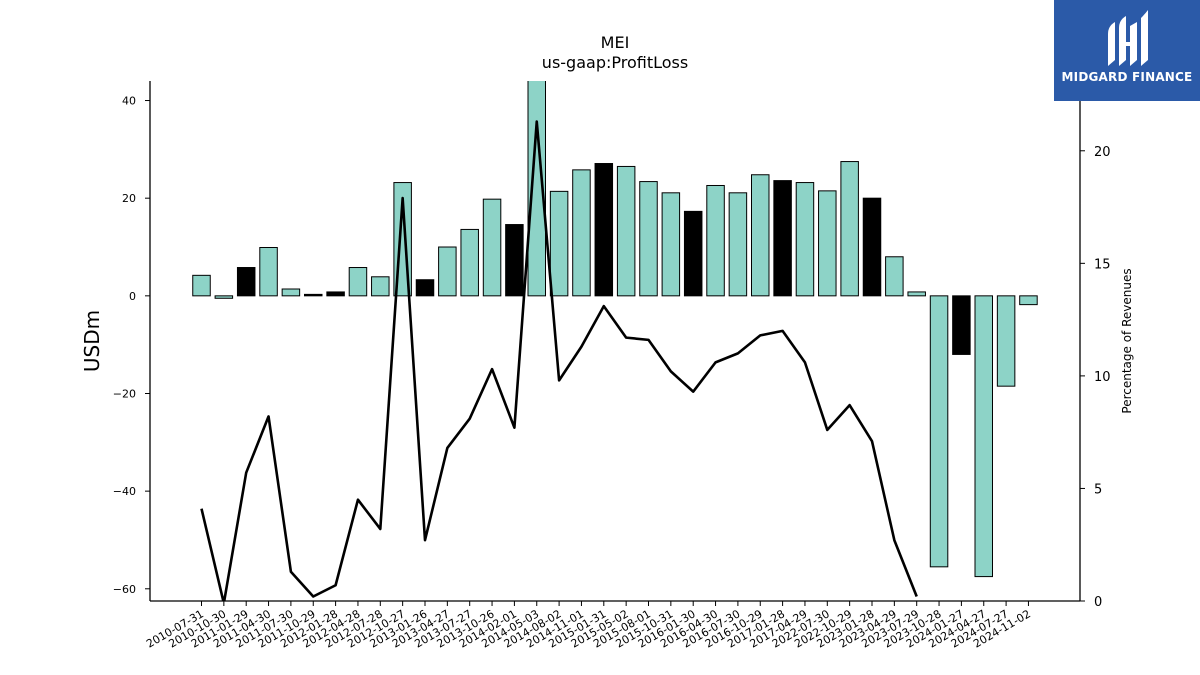  I want to click on logo-text: MIDGARD FINANCE, so click(1127, 77).